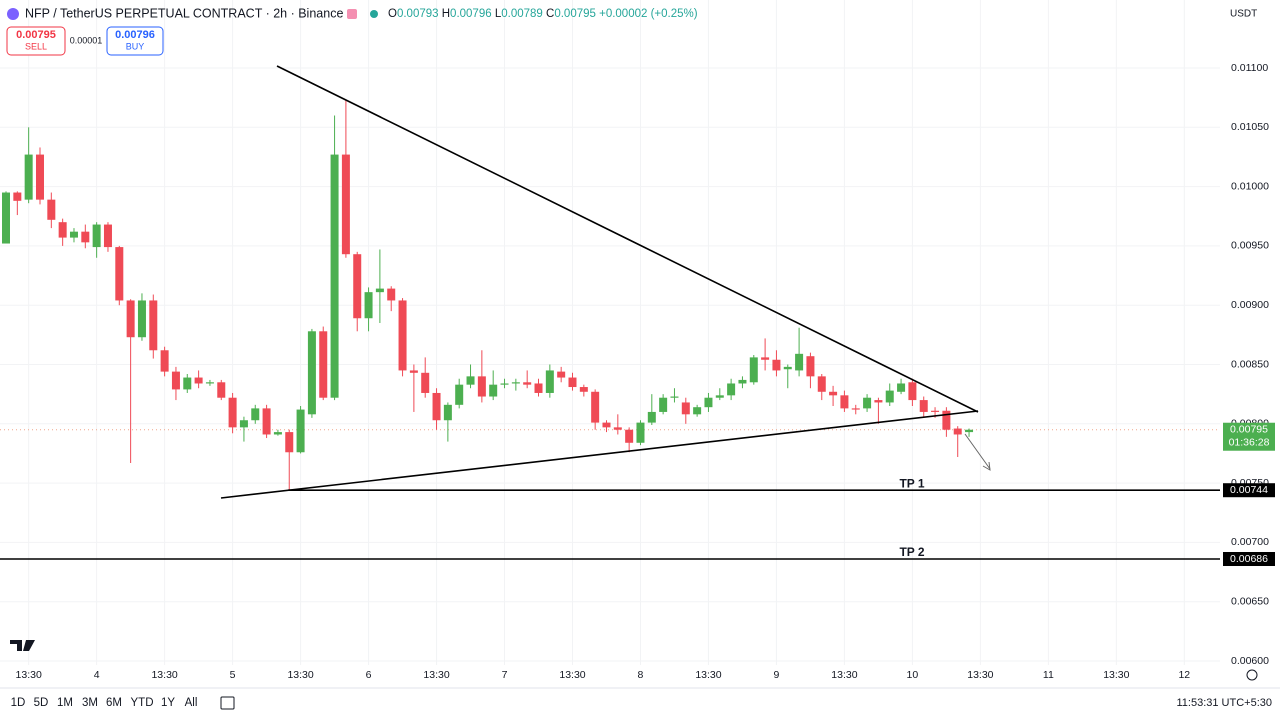 Image resolution: width=1280 pixels, height=720 pixels. Describe the element at coordinates (1048, 675) in the screenshot. I see `x-tick-label: 11` at that location.